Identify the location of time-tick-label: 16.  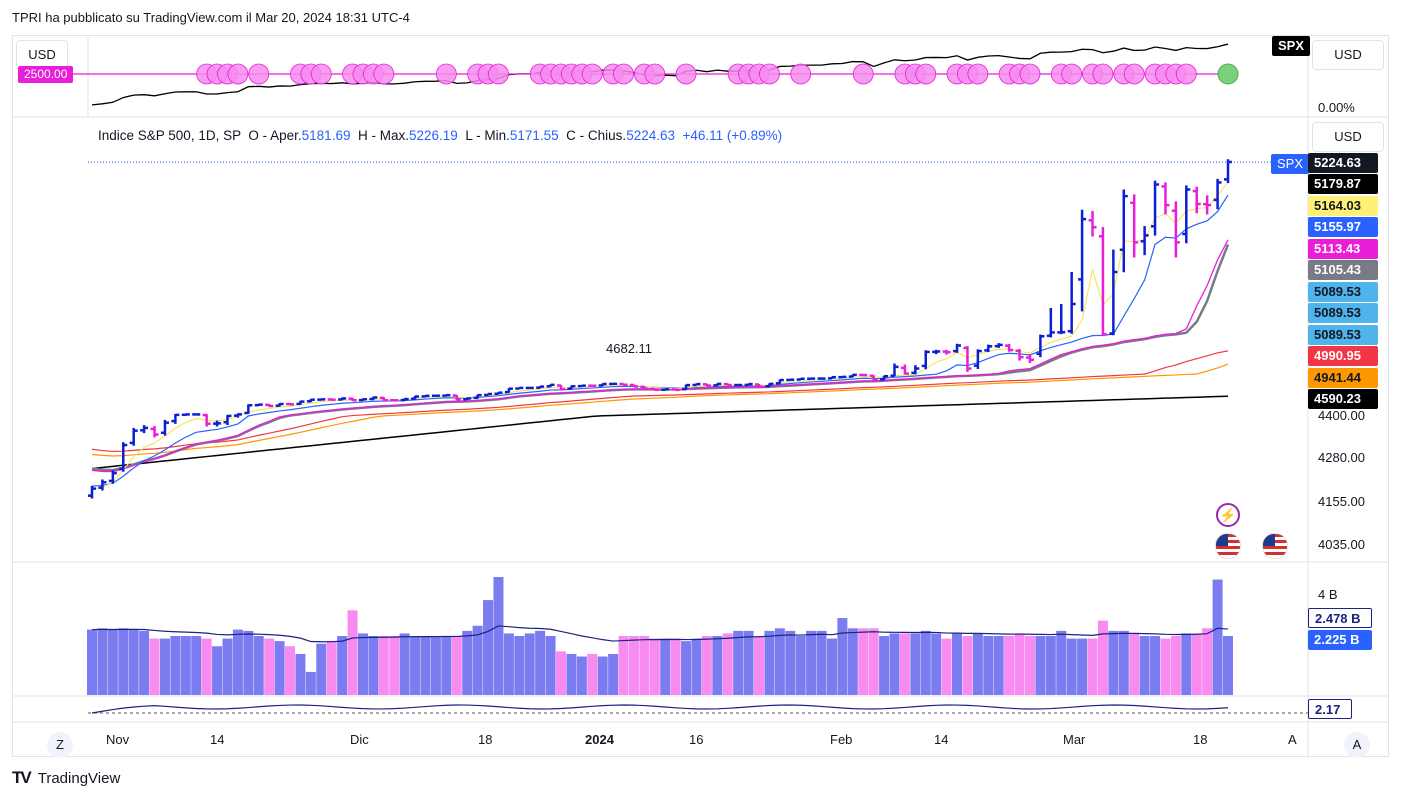
(696, 739).